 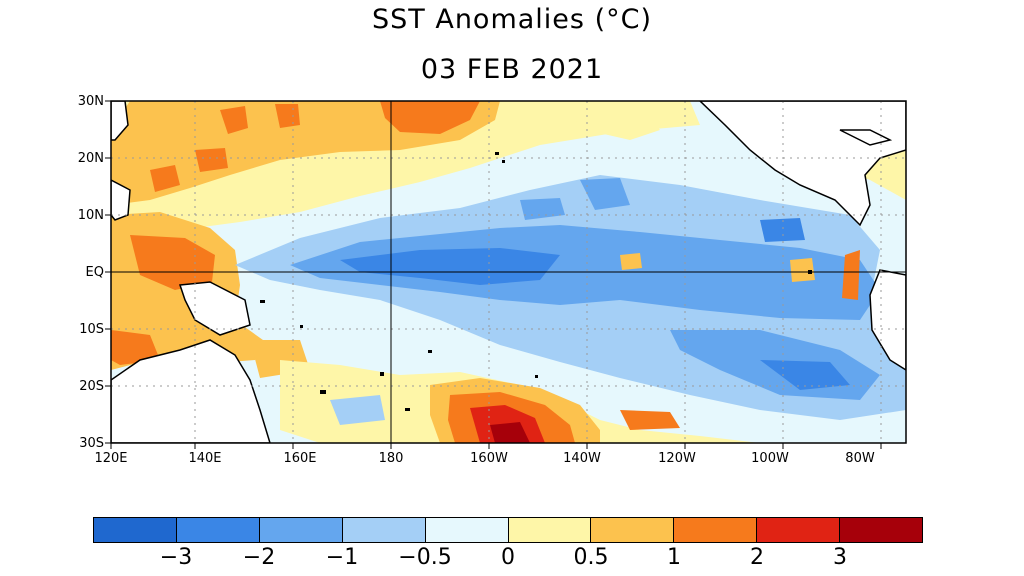 What do you see at coordinates (674, 557) in the screenshot?
I see `colorbar-label: 1` at bounding box center [674, 557].